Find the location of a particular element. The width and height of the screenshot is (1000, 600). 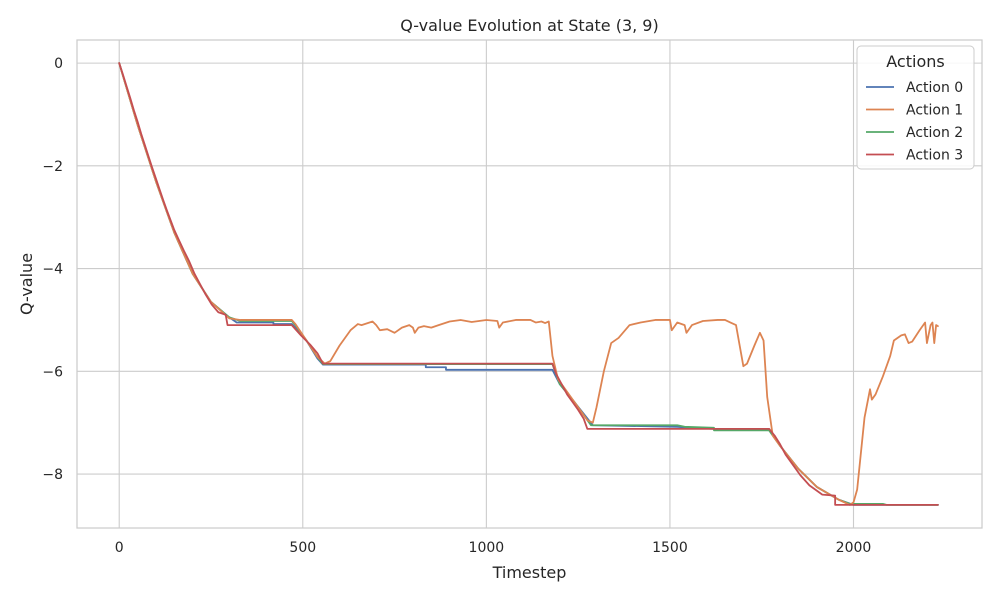

y-tick-label: −4 is located at coordinates (52, 270).